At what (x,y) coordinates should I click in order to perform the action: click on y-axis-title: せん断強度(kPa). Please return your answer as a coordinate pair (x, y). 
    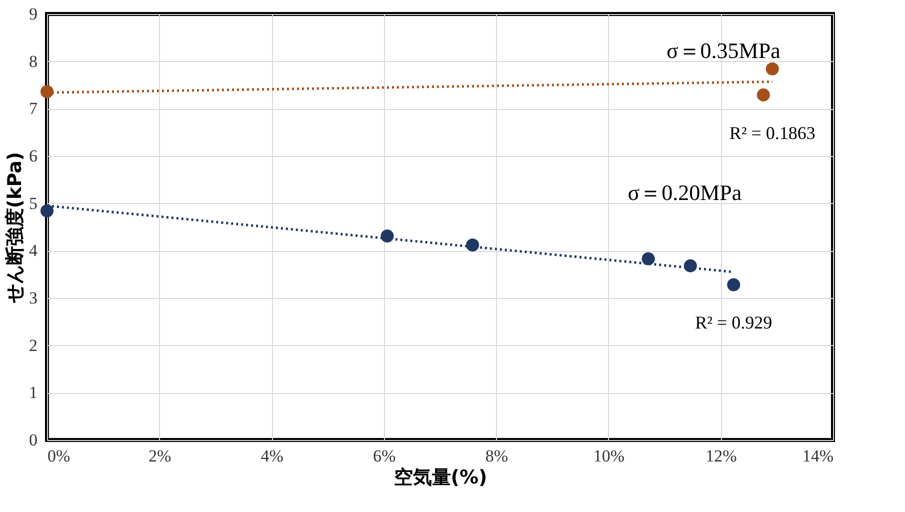
    Looking at the image, I should click on (15, 228).